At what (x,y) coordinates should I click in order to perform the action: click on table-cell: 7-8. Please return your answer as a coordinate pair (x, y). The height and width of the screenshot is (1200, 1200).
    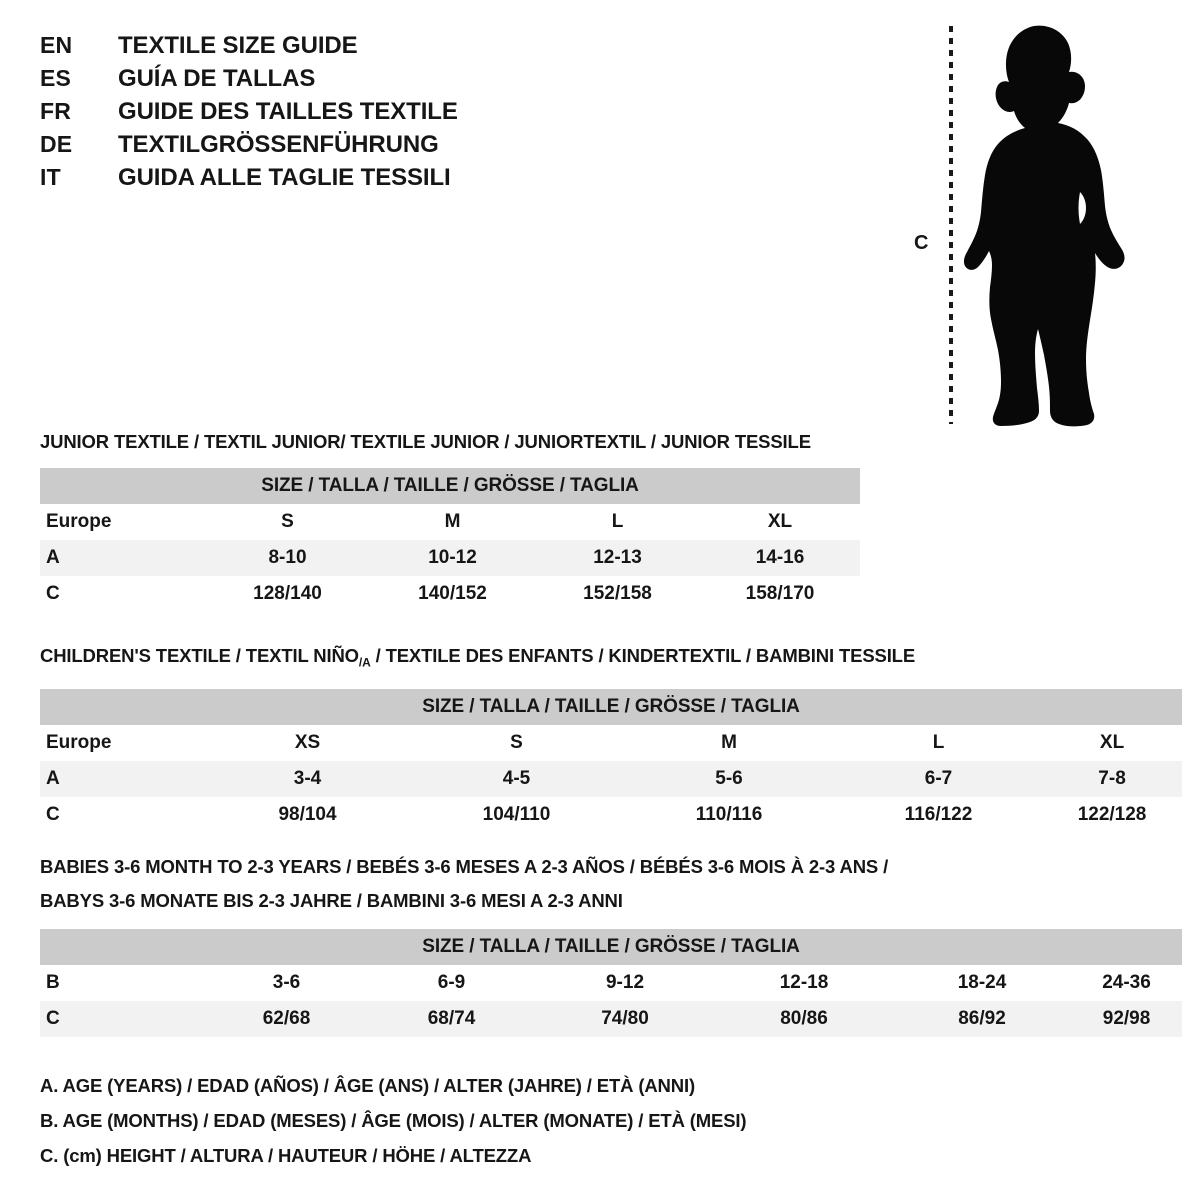
    Looking at the image, I should click on (1112, 778).